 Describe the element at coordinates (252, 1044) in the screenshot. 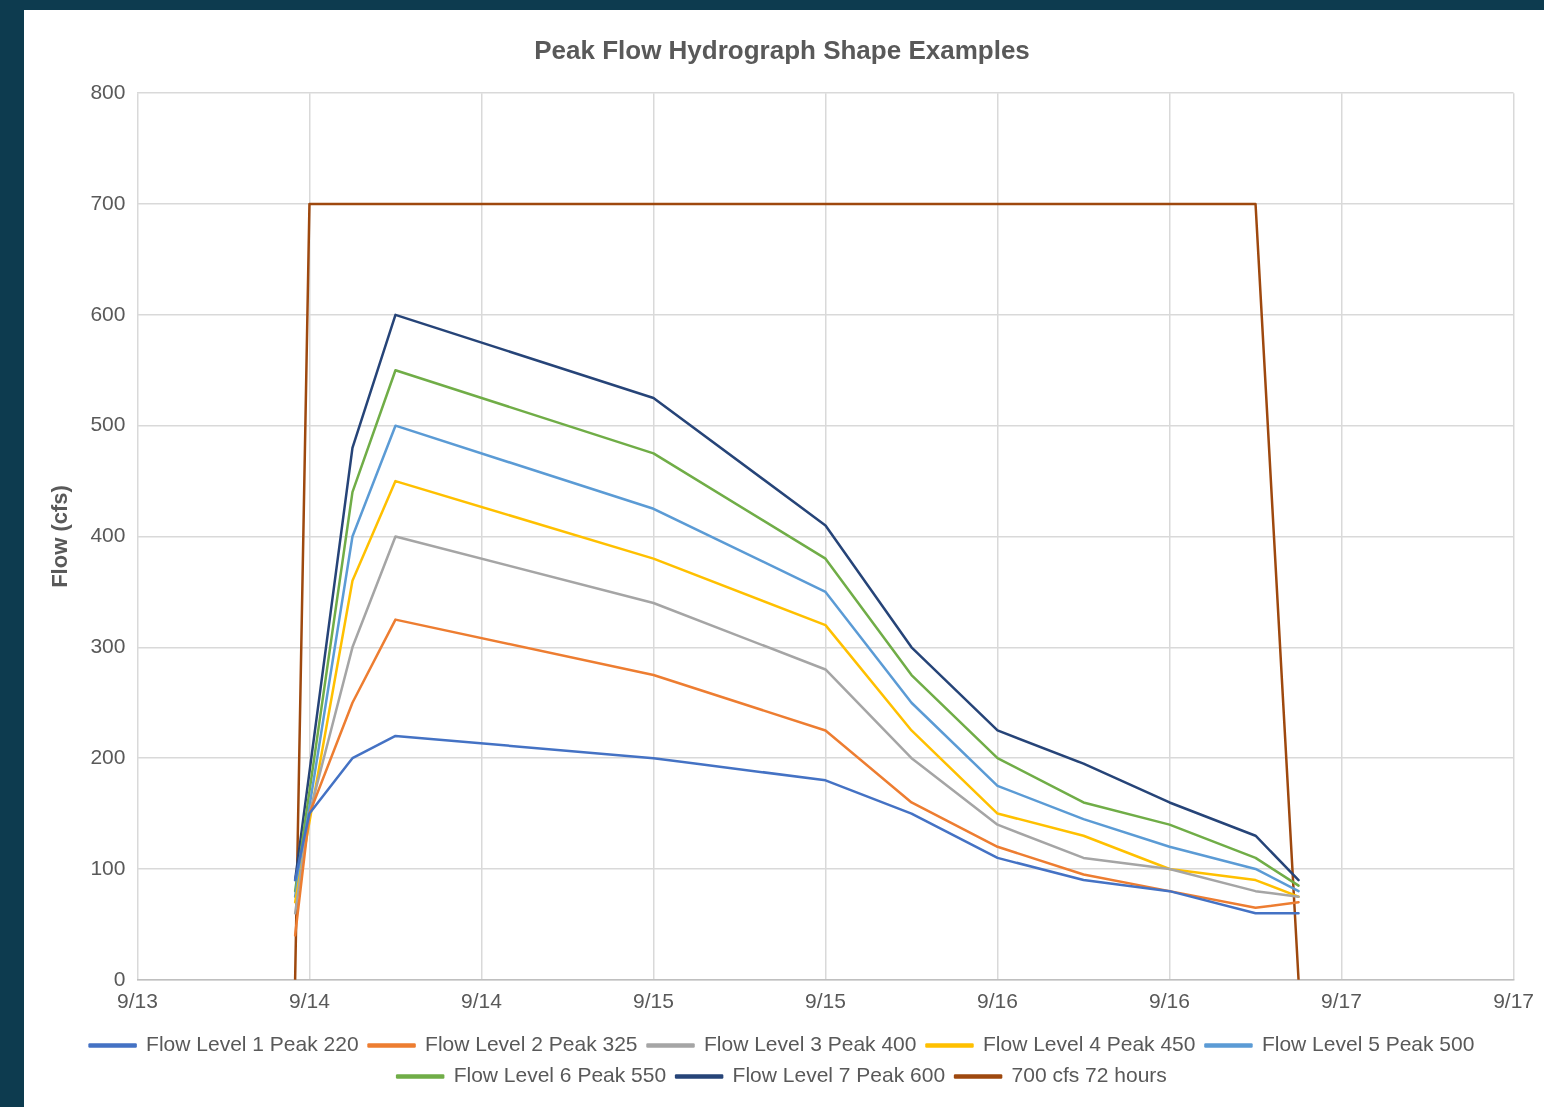

I see `legend-label: Flow Level 1 Peak 220` at that location.